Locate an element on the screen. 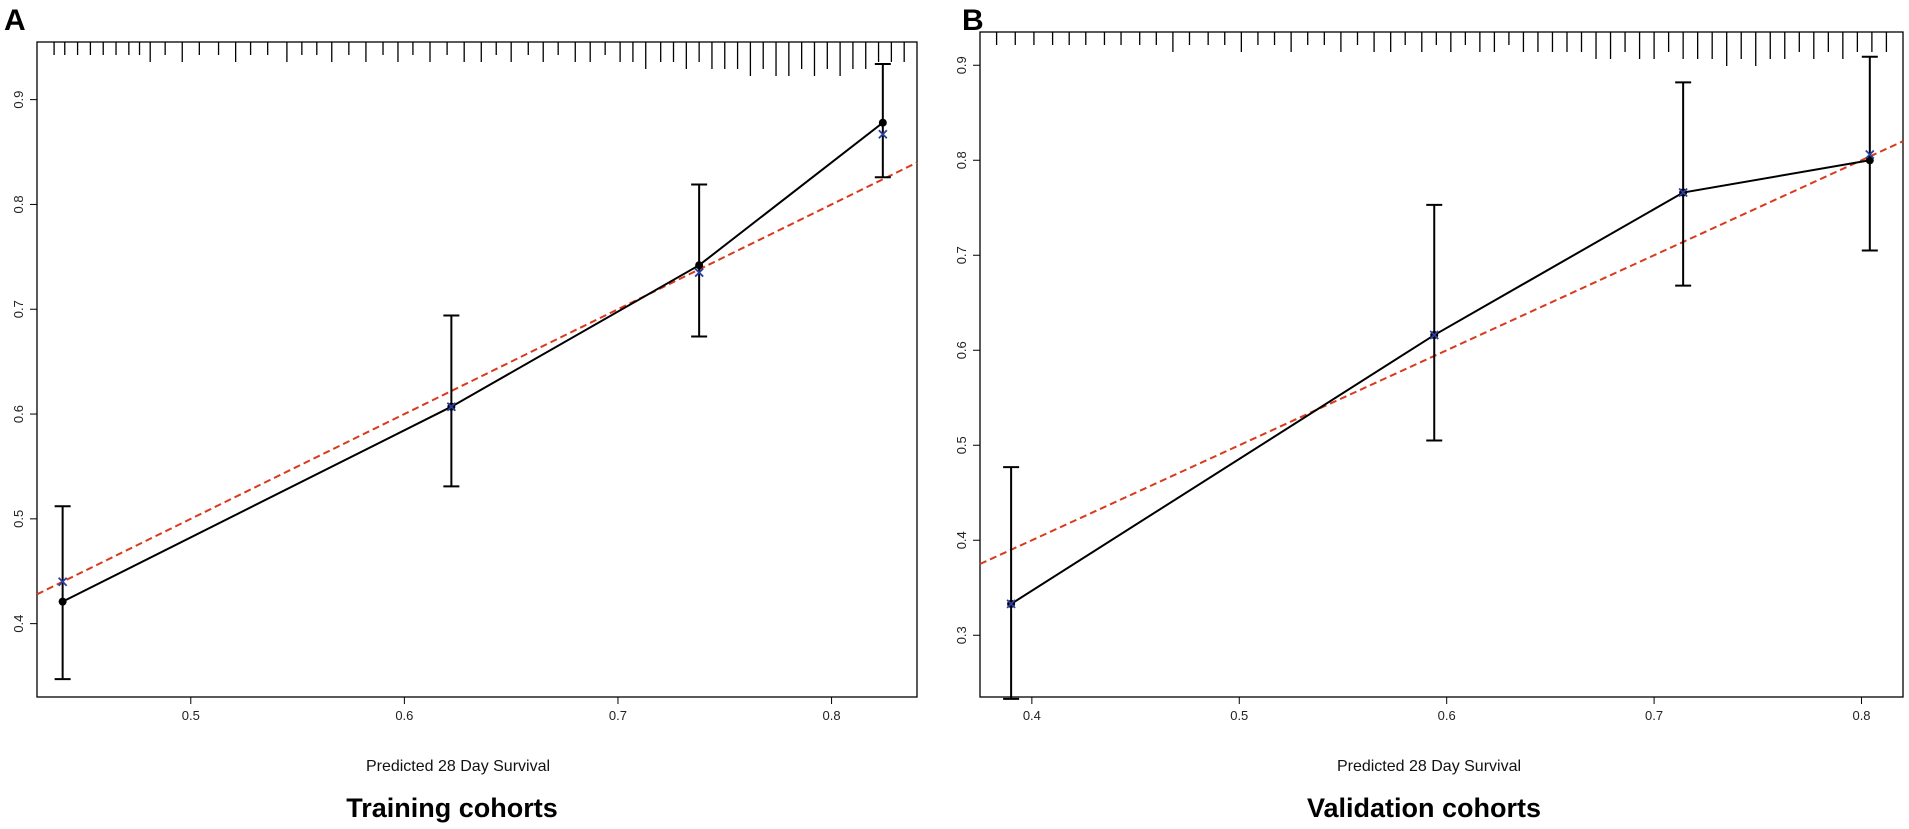 The height and width of the screenshot is (829, 1909). x-tick-label-b-2: 0.6 is located at coordinates (1447, 715).